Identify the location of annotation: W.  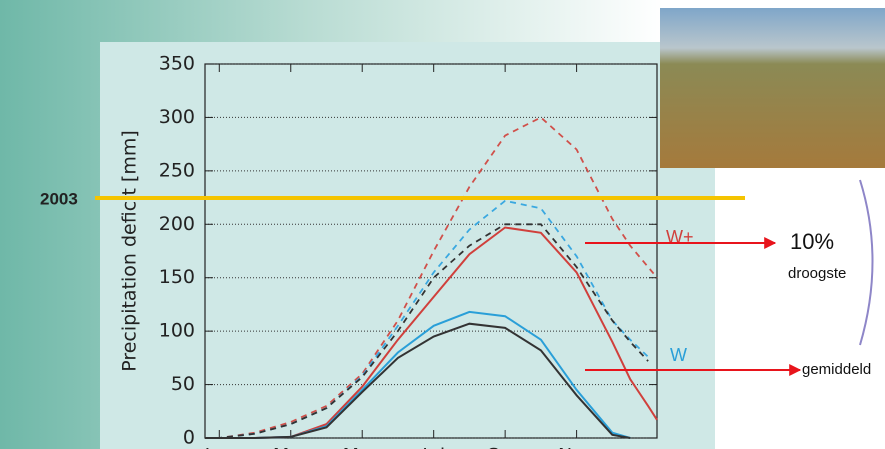
(678, 355).